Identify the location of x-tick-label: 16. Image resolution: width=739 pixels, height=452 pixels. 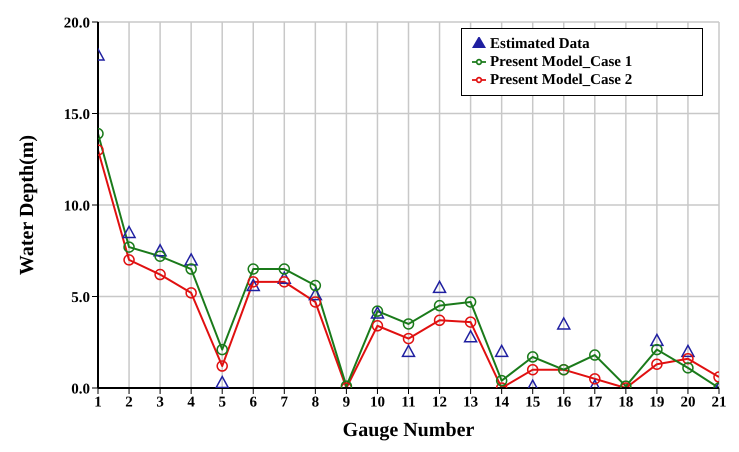
(564, 402).